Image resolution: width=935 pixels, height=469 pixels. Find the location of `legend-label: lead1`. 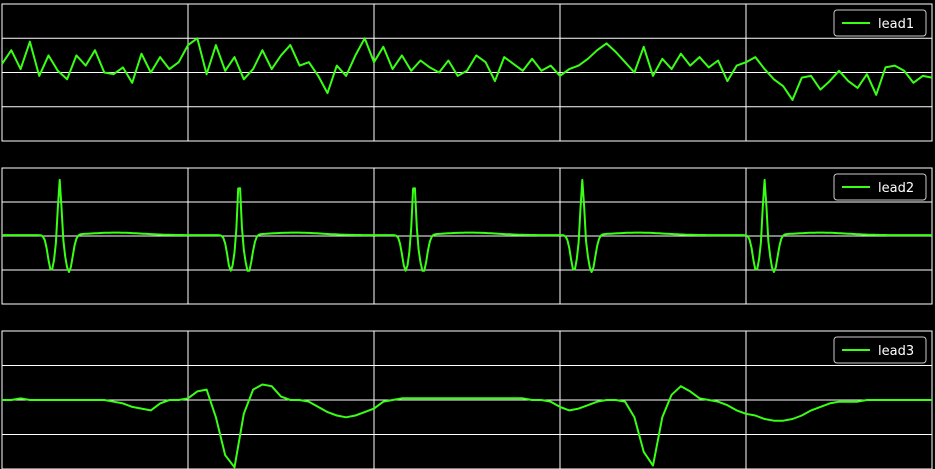

legend-label: lead1 is located at coordinates (896, 24).